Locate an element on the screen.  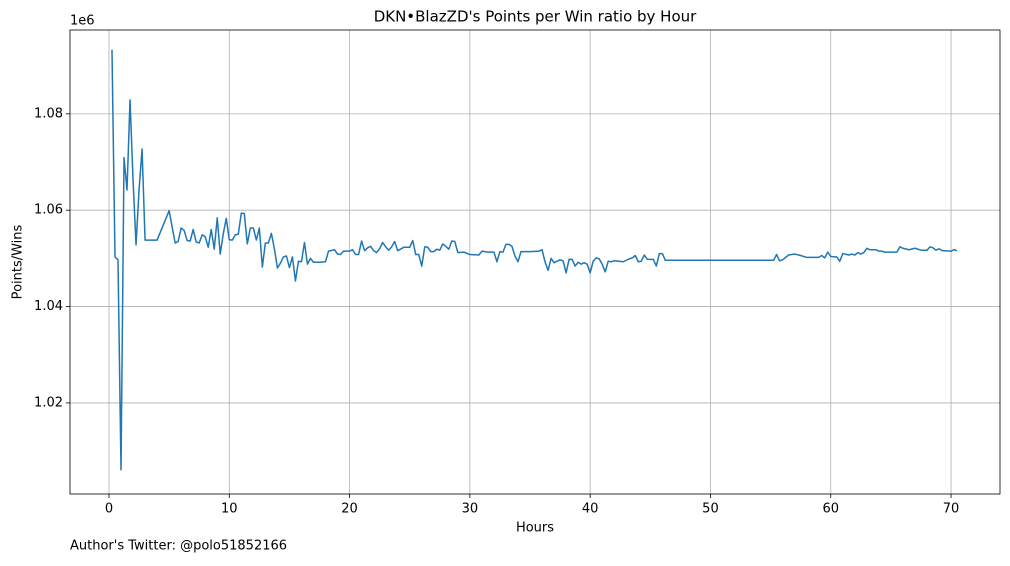
x-axis-label: Hours is located at coordinates (535, 528).